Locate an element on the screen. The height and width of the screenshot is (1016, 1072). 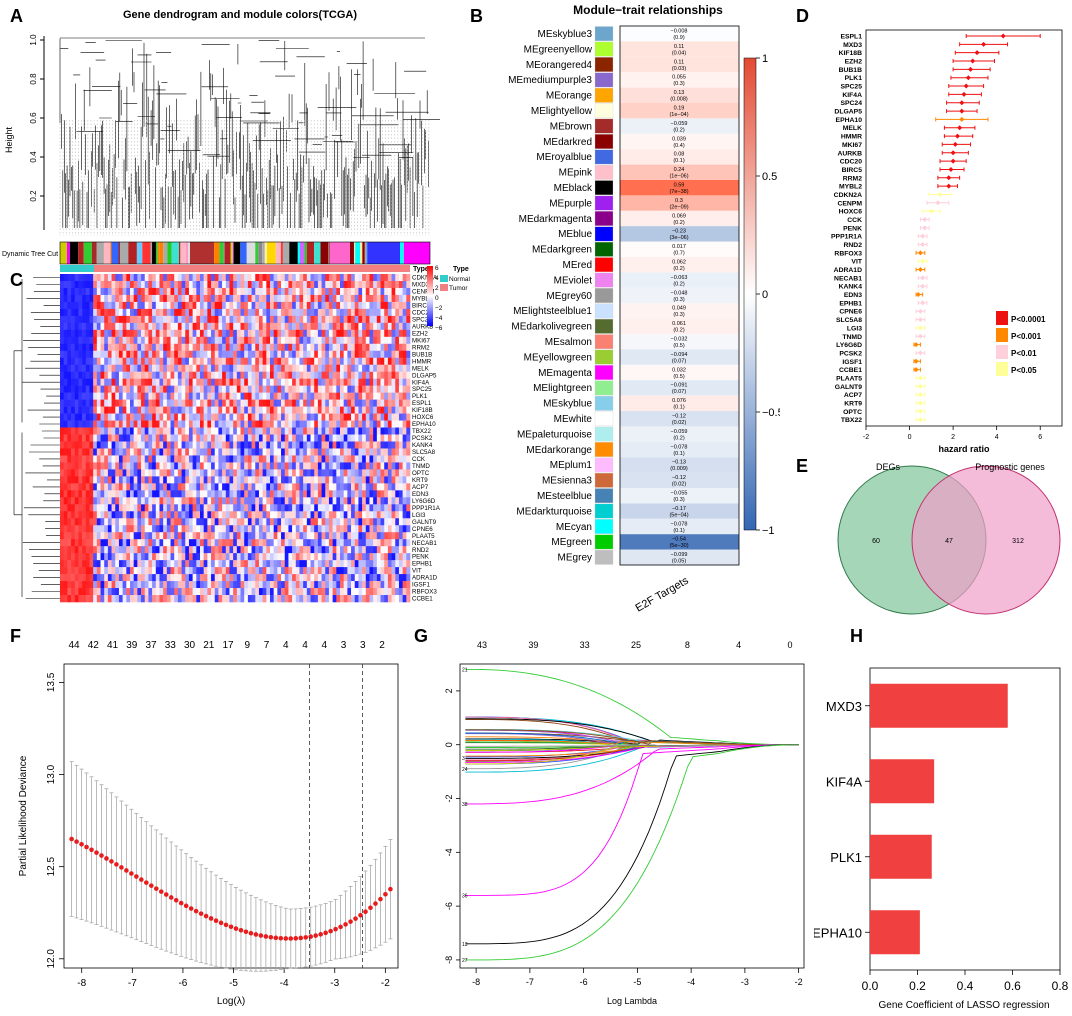
module-trait-pvalue: (0.9) is located at coordinates (678, 38).